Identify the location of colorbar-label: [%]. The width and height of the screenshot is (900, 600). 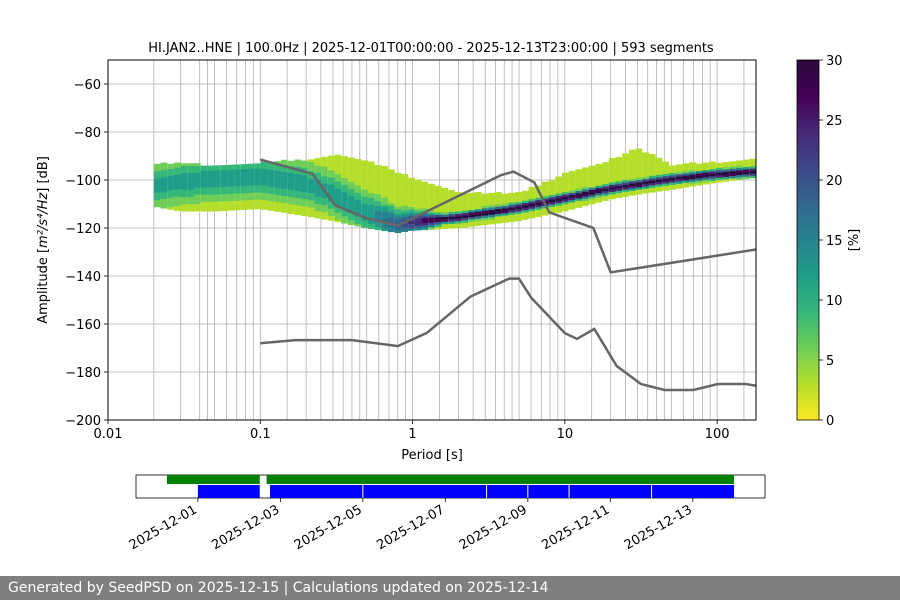
(854, 240).